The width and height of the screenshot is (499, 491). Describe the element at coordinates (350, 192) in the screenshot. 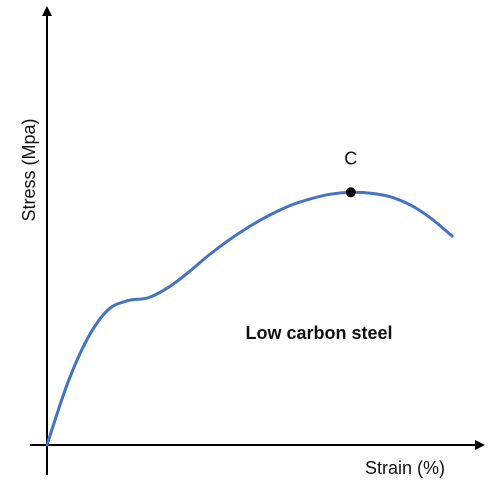

I see `point-c-marker` at that location.